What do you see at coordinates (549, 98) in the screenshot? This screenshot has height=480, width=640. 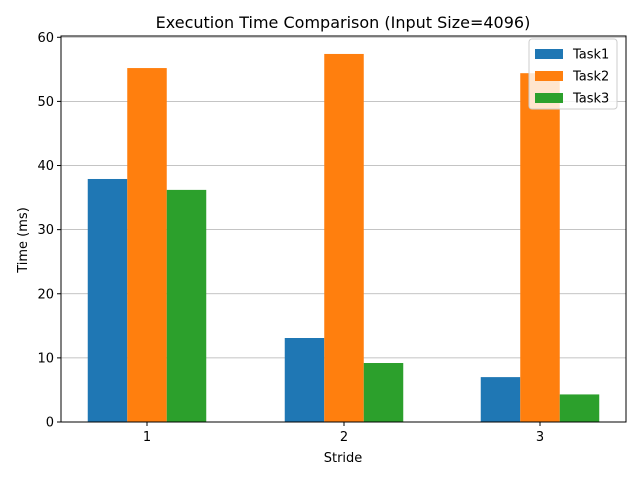 I see `legend-swatch-task3` at bounding box center [549, 98].